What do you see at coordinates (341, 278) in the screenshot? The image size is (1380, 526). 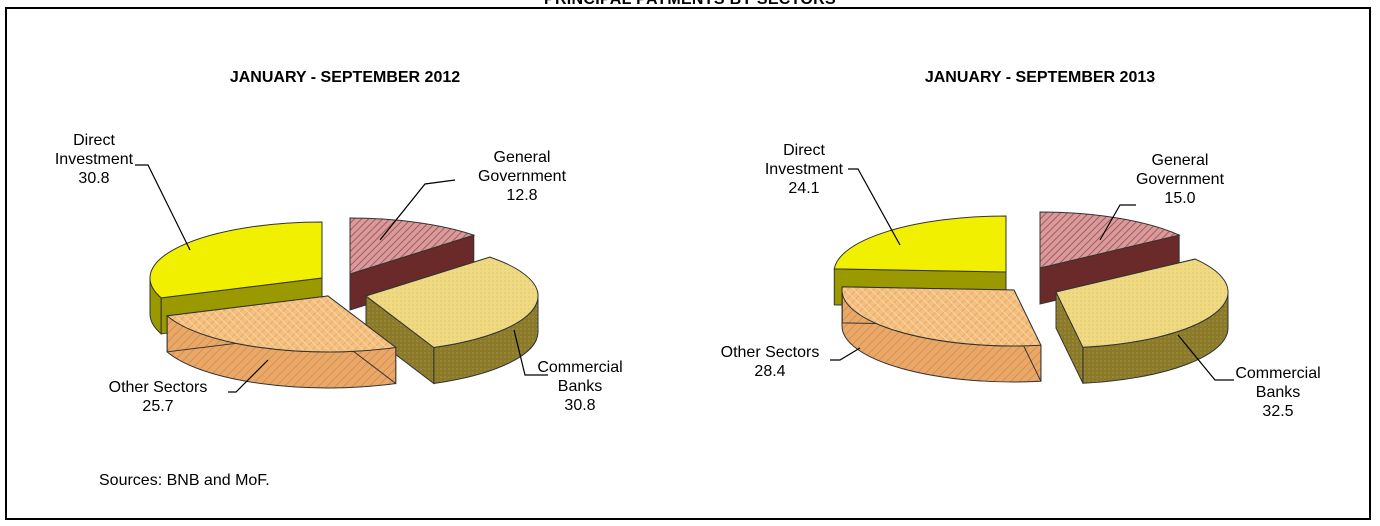 I see `pie-2012` at bounding box center [341, 278].